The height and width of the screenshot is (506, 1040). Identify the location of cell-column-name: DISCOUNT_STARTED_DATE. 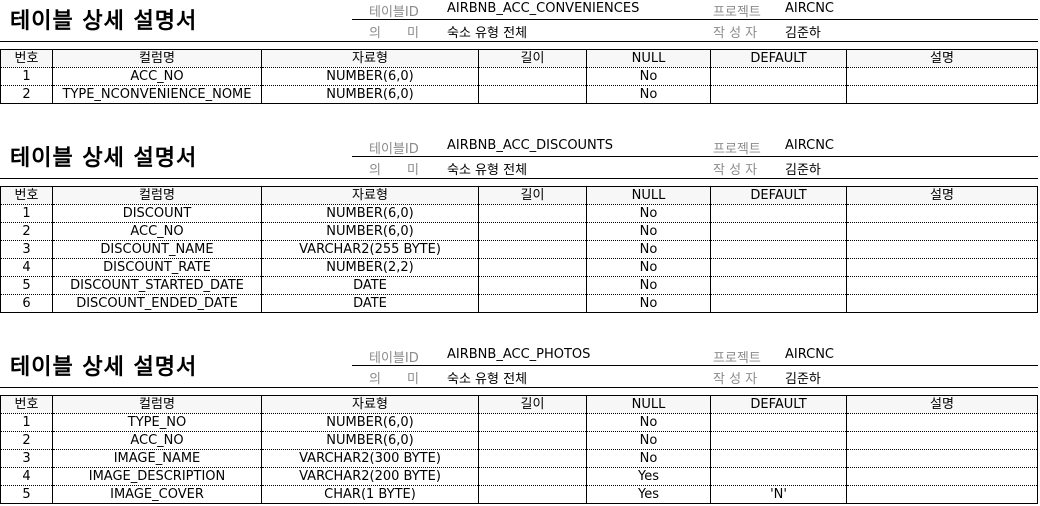
(157, 285).